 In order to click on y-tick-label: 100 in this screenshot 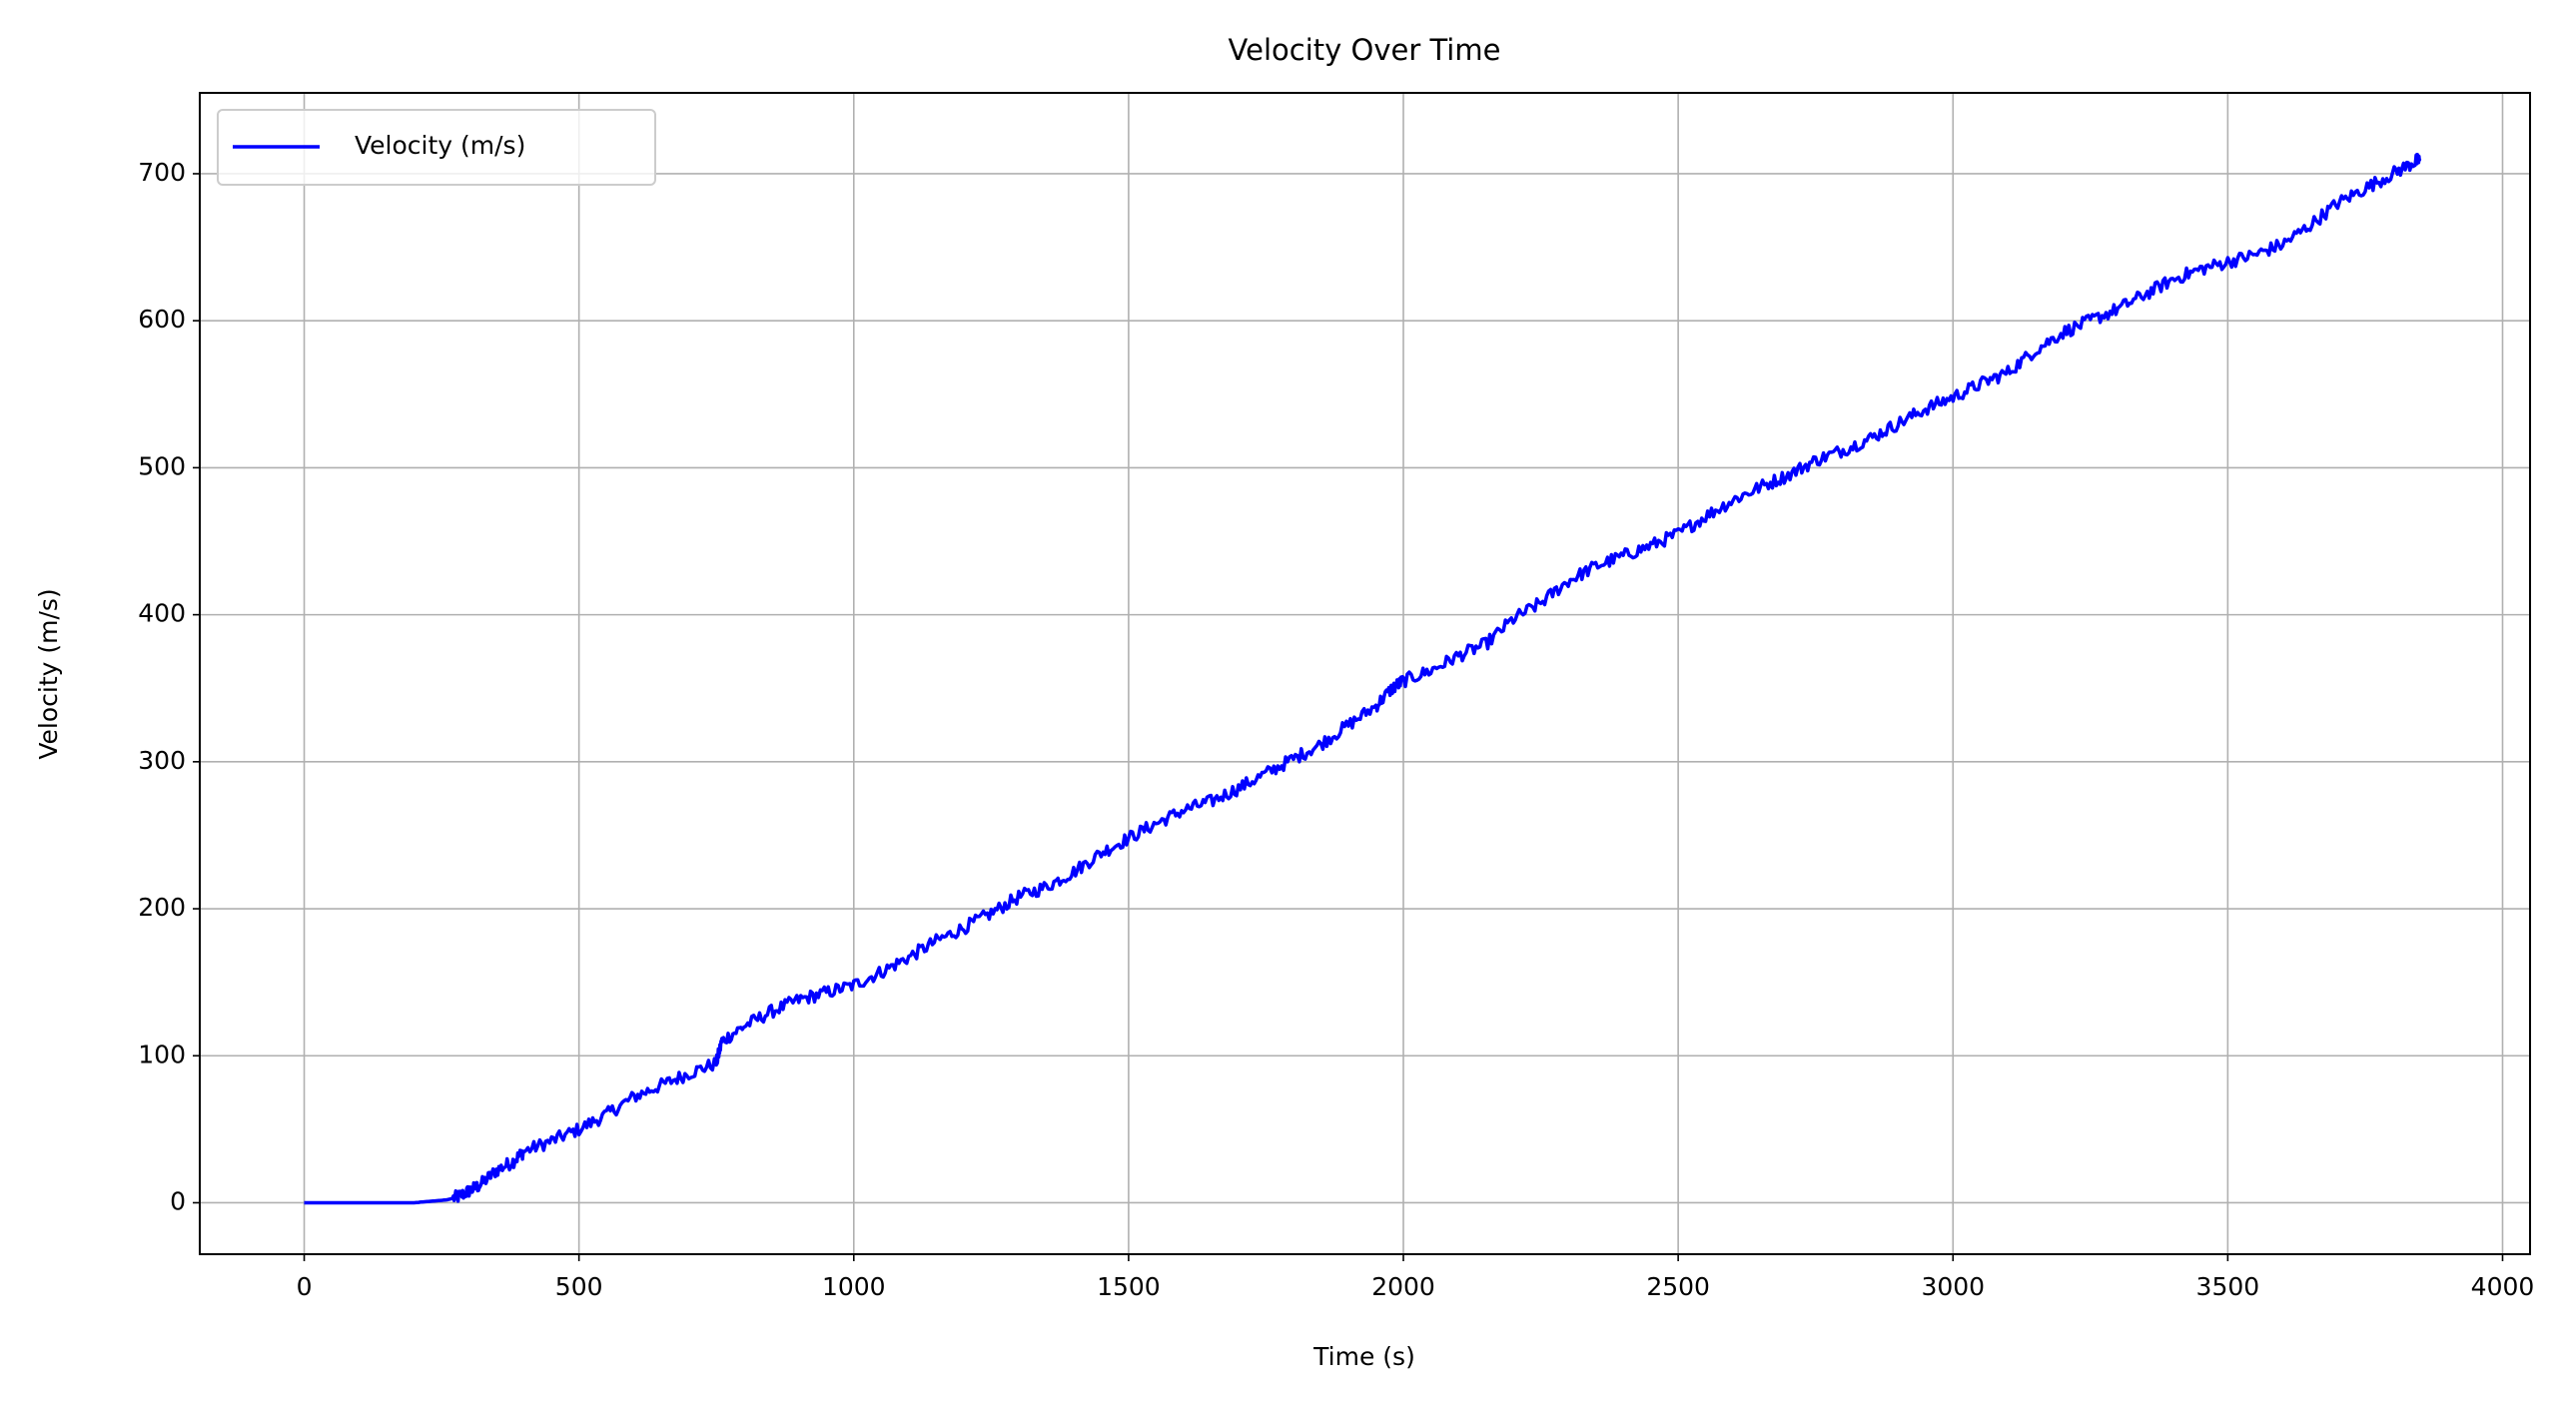, I will do `click(162, 1054)`.